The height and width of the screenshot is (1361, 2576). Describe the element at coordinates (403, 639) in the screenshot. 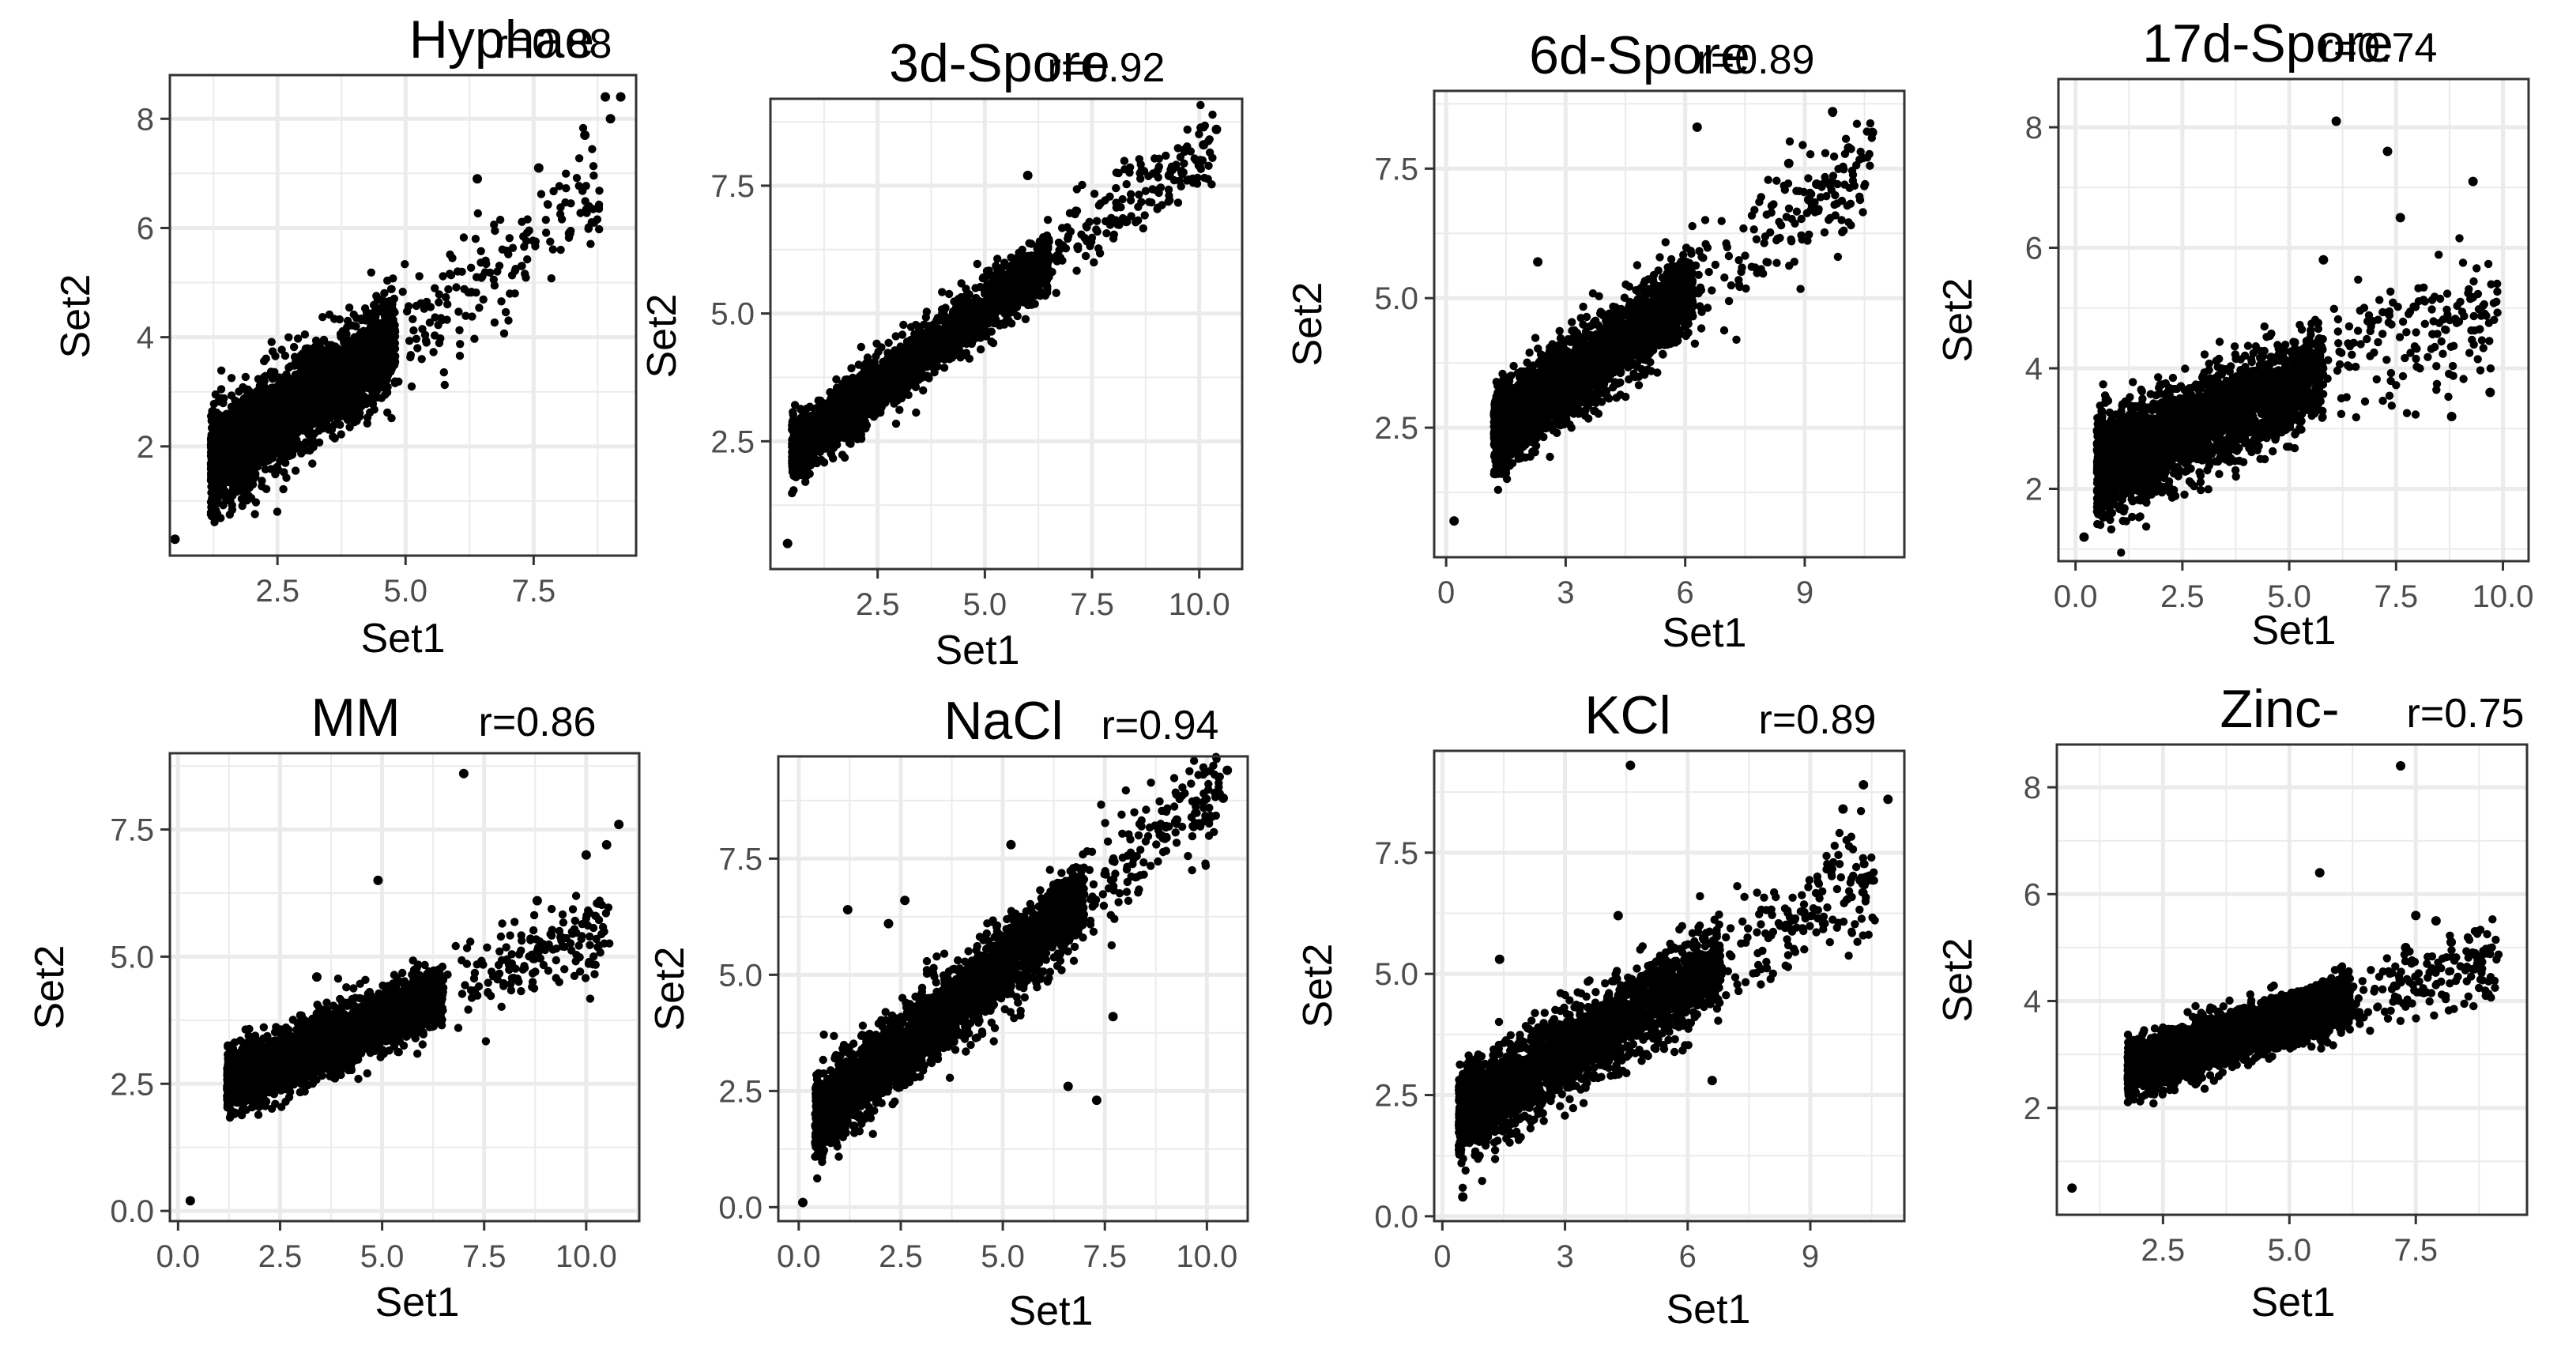

I see `x-axis-label: Set1` at that location.